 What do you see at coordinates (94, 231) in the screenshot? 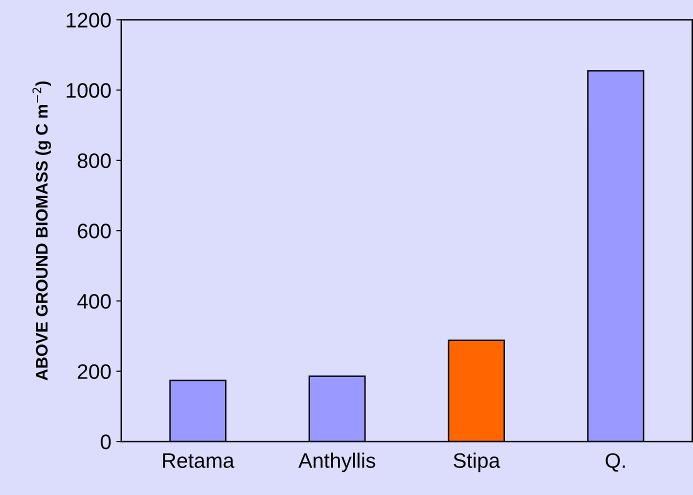
I see `y-tick-label: 600` at bounding box center [94, 231].